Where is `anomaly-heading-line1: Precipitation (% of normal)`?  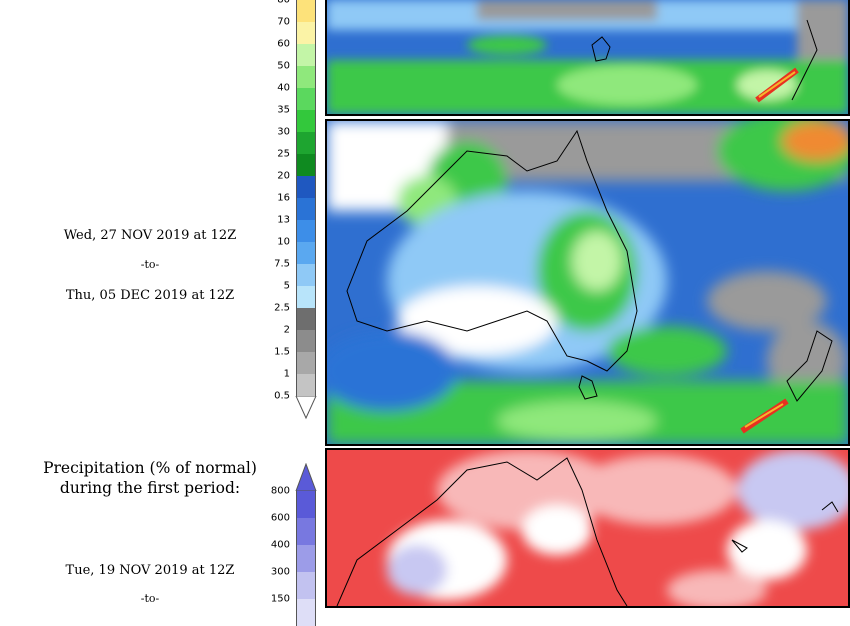 anomaly-heading-line1: Precipitation (% of normal) is located at coordinates (150, 468).